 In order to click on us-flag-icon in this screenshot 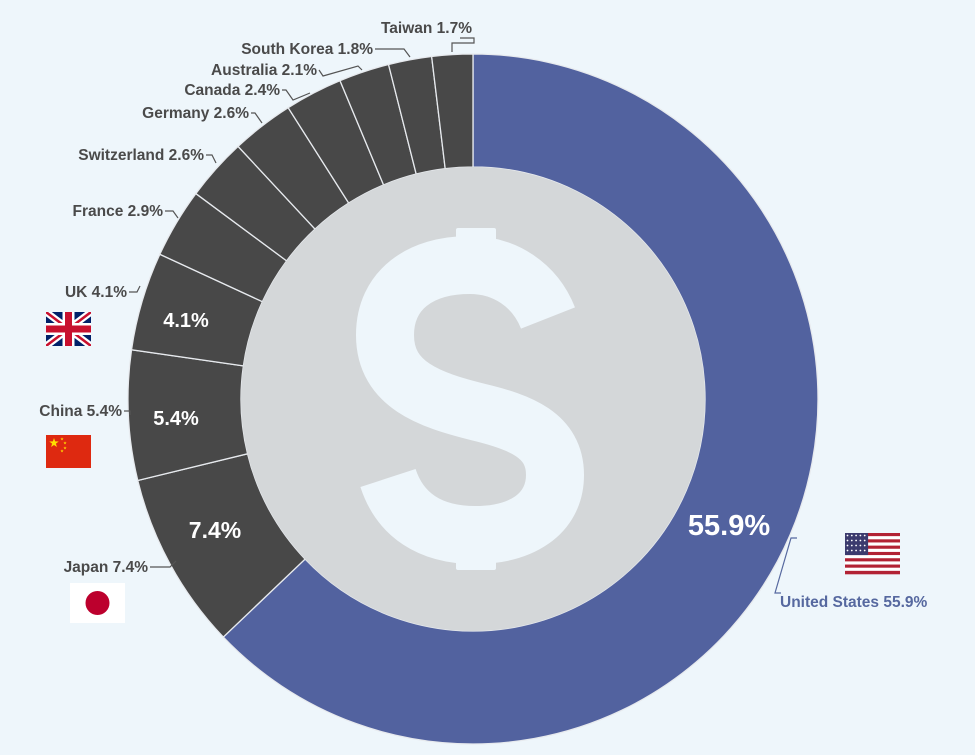, I will do `click(872, 554)`.